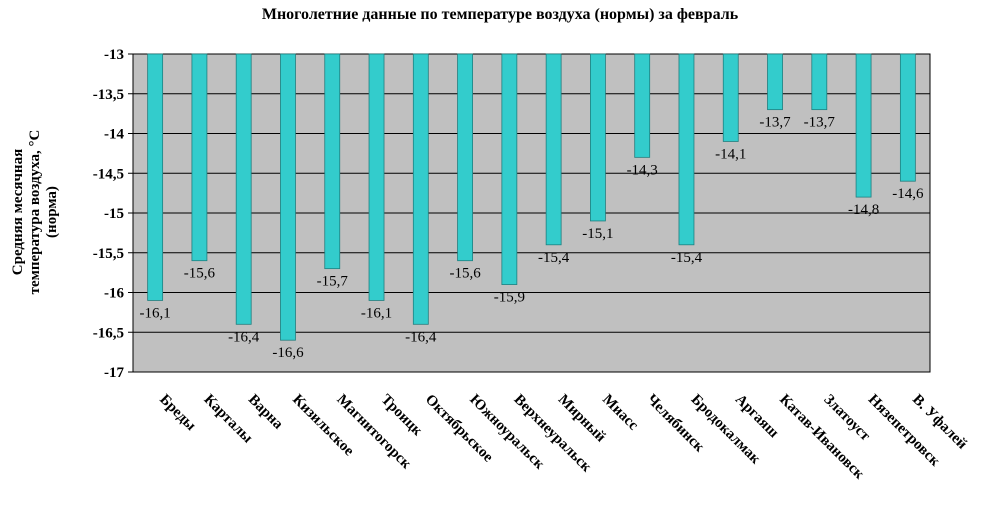 The width and height of the screenshot is (1000, 512). I want to click on y-axis-label-line: Средняя месячная, so click(18, 212).